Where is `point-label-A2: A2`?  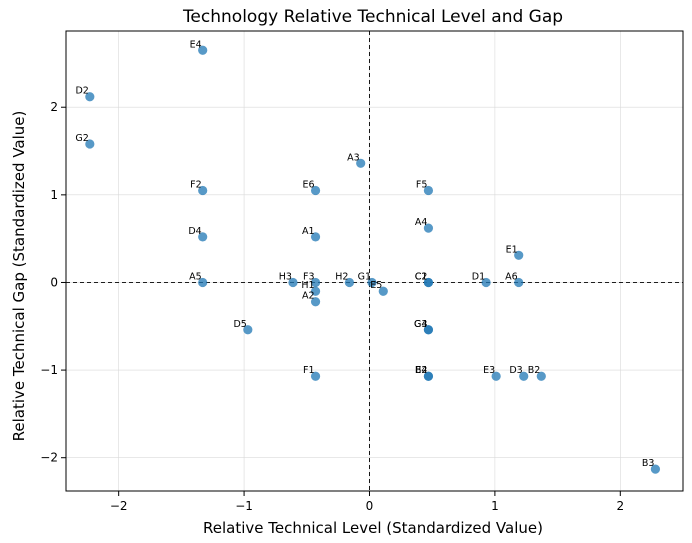
point-label-A2: A2 is located at coordinates (308, 296).